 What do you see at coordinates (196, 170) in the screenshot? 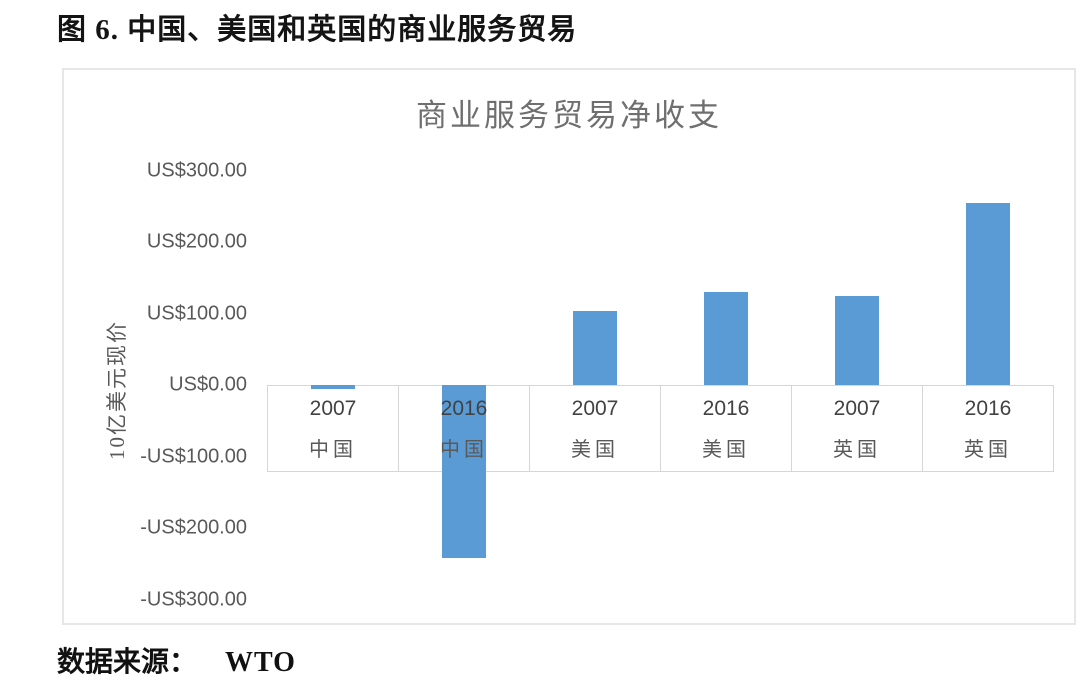
I see `y-tick-label: US$300.00` at bounding box center [196, 170].